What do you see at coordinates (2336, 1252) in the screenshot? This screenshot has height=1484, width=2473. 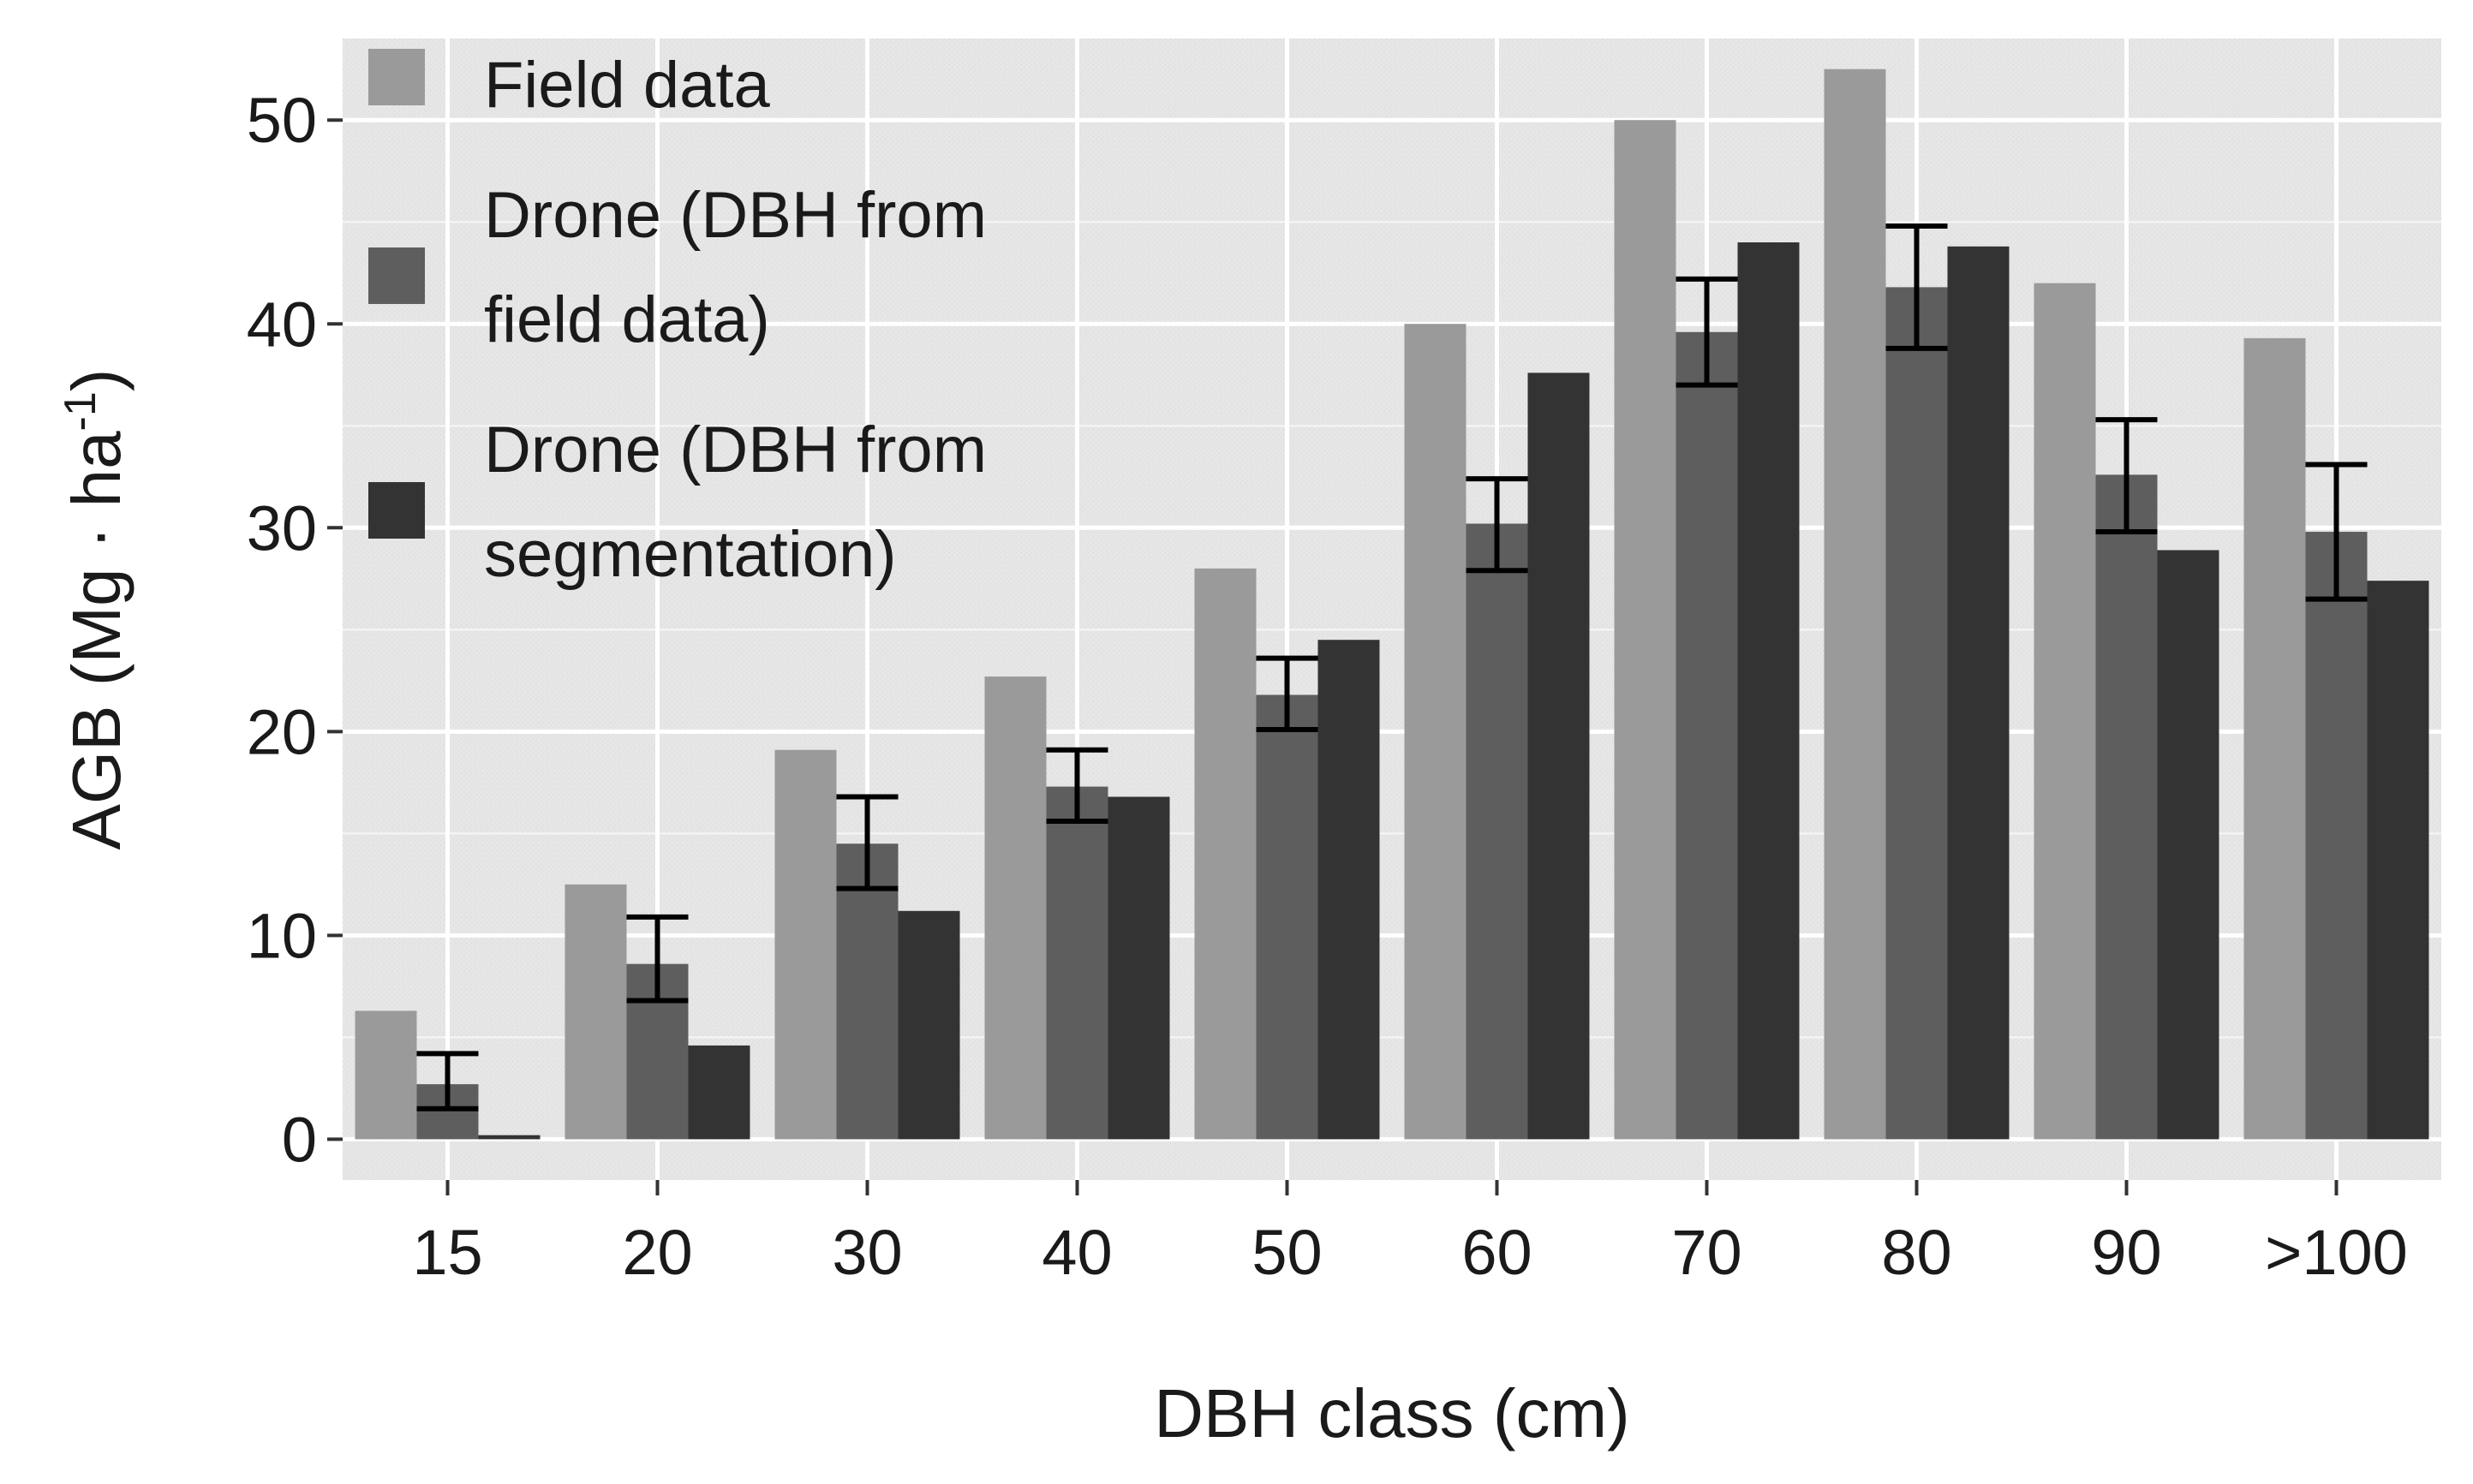 I see `x-tick-label: >100` at bounding box center [2336, 1252].